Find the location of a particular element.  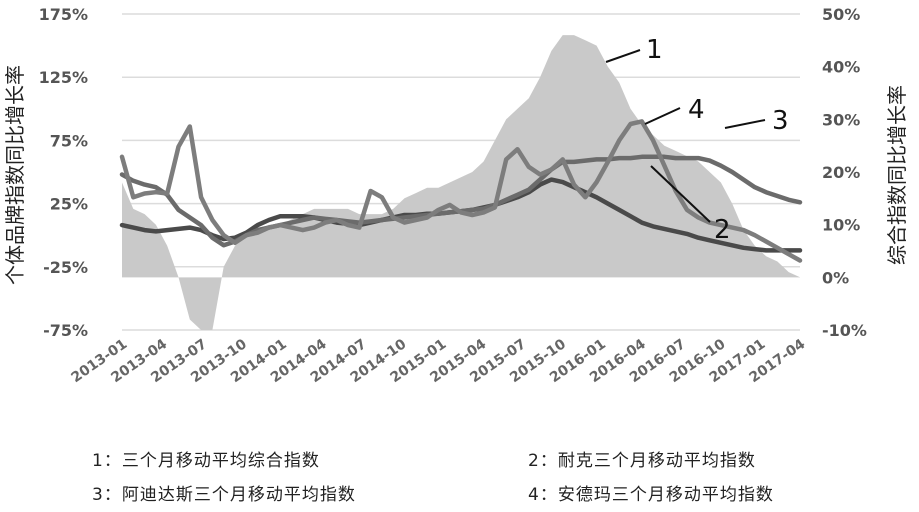

annotation-label: 1 is located at coordinates (654, 50).